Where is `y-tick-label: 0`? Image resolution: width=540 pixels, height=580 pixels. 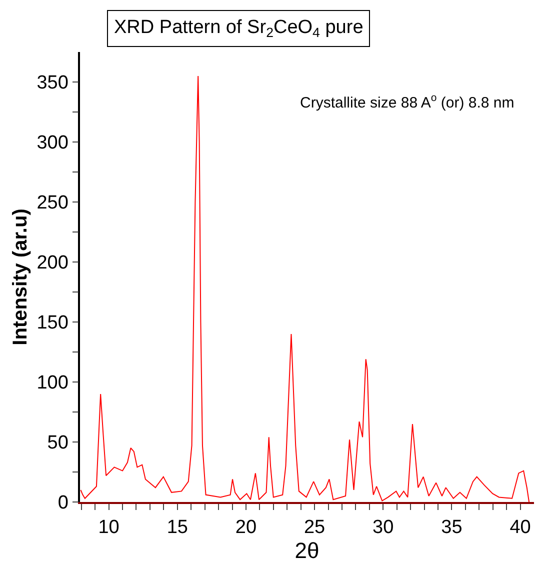 y-tick-label: 0 is located at coordinates (63, 503).